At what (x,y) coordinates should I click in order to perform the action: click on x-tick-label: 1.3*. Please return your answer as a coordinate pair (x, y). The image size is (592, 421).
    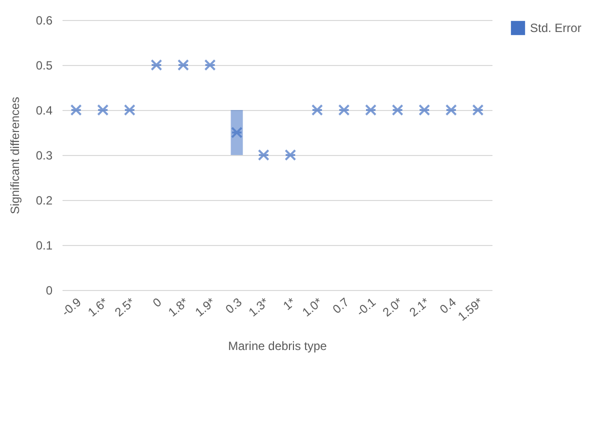
    Looking at the image, I should click on (259, 307).